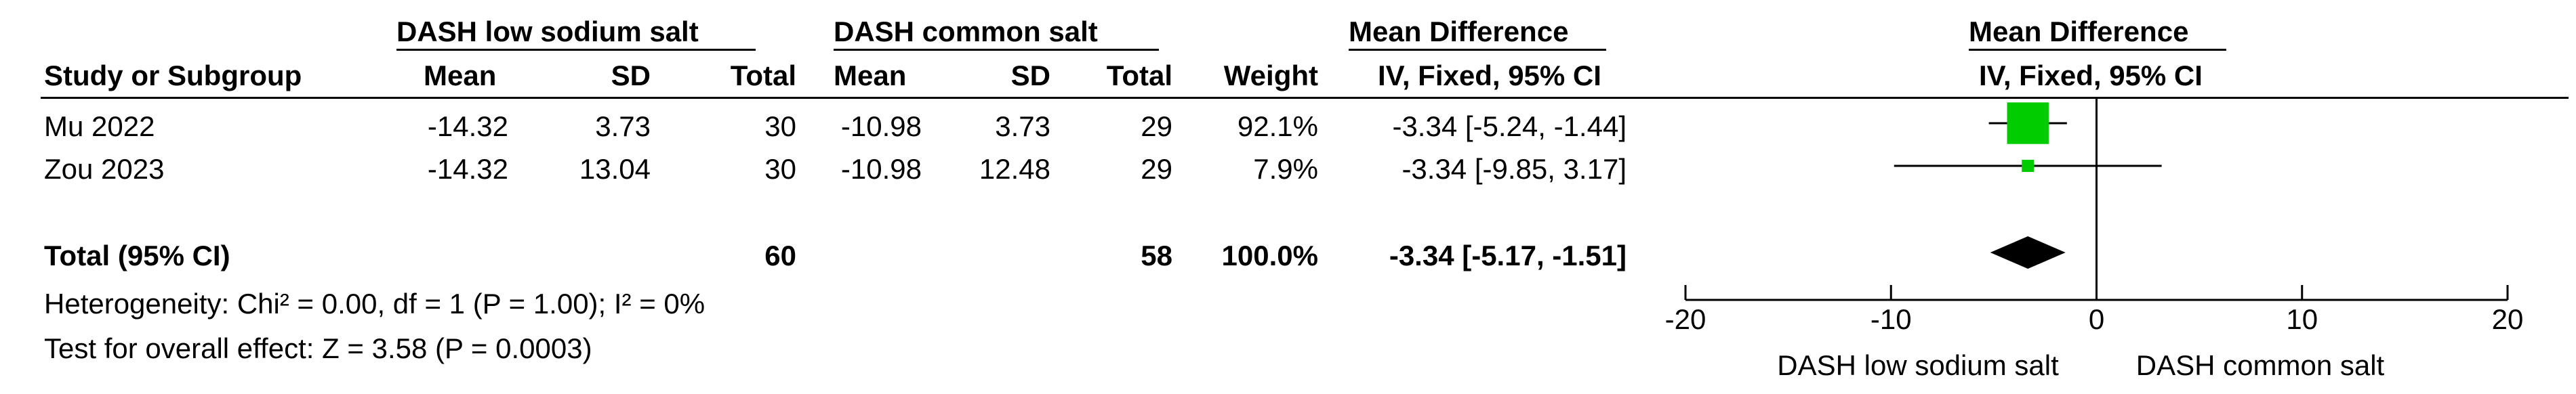  What do you see at coordinates (100, 126) in the screenshot?
I see `study-name: Mu 2022` at bounding box center [100, 126].